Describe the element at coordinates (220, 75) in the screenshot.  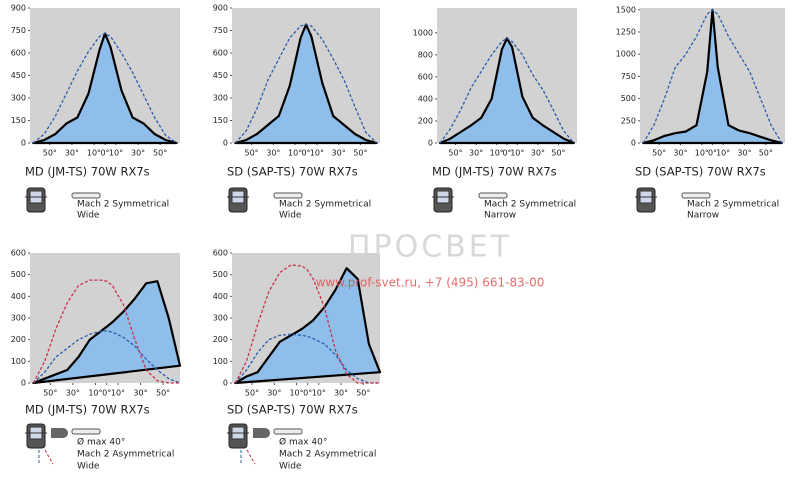
I see `y-tick-label: 450` at that location.